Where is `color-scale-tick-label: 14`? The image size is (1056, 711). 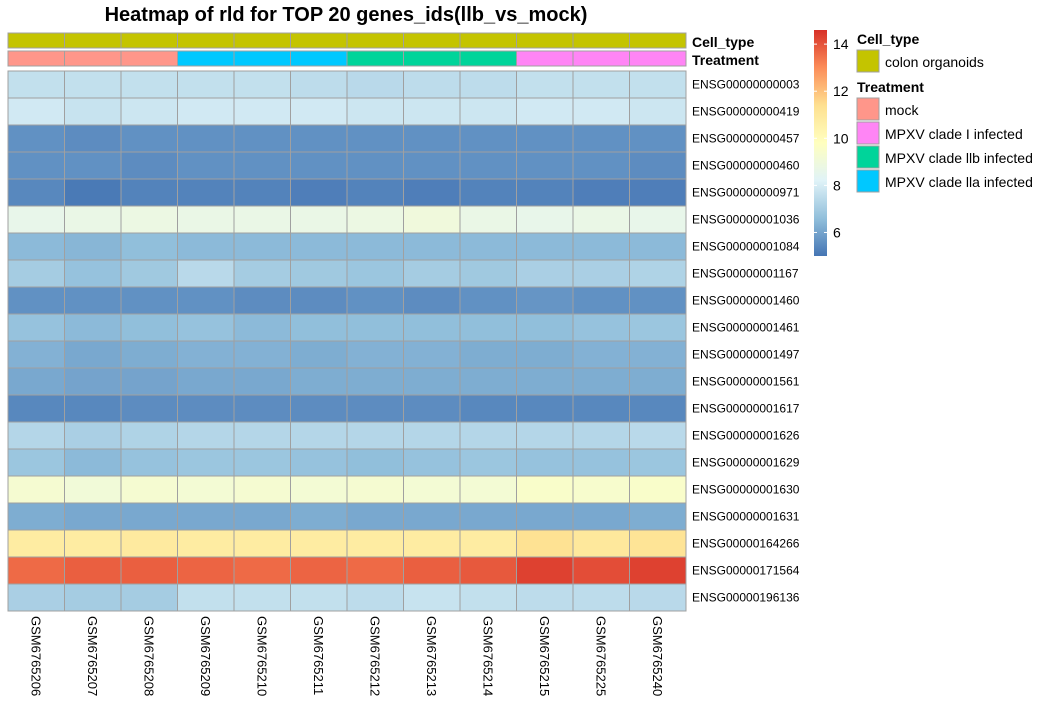 color-scale-tick-label: 14 is located at coordinates (841, 44).